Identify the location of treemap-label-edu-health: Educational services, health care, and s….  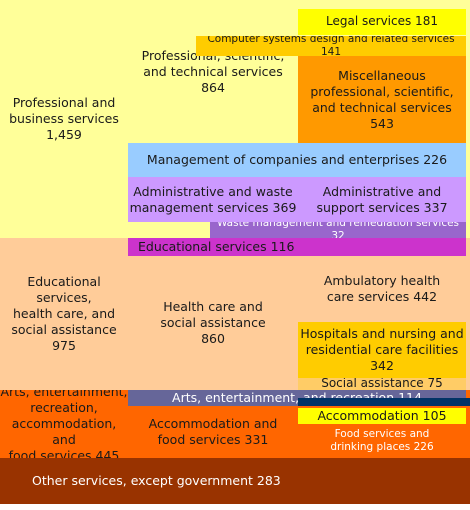
(64, 313).